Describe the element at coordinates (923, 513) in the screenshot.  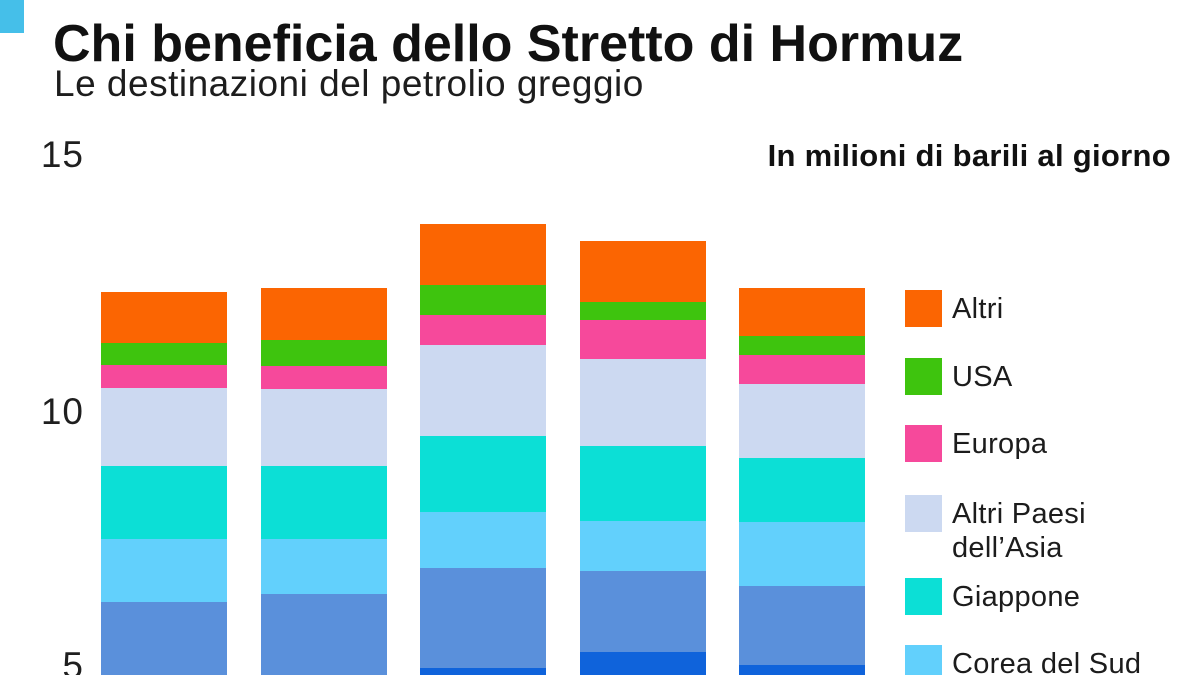
I see `legend-swatch-asia` at that location.